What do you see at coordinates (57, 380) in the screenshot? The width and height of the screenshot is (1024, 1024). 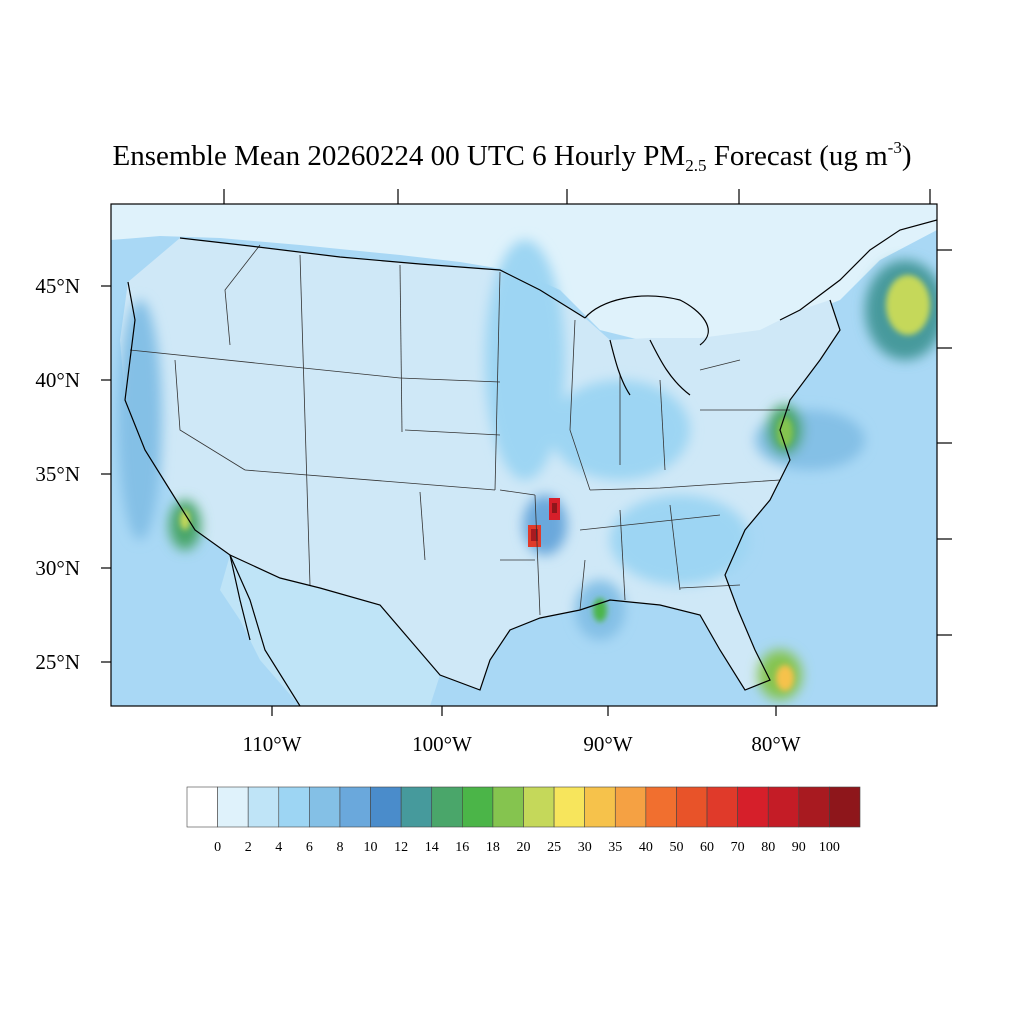 I see `lat-label-40: 40°N` at bounding box center [57, 380].